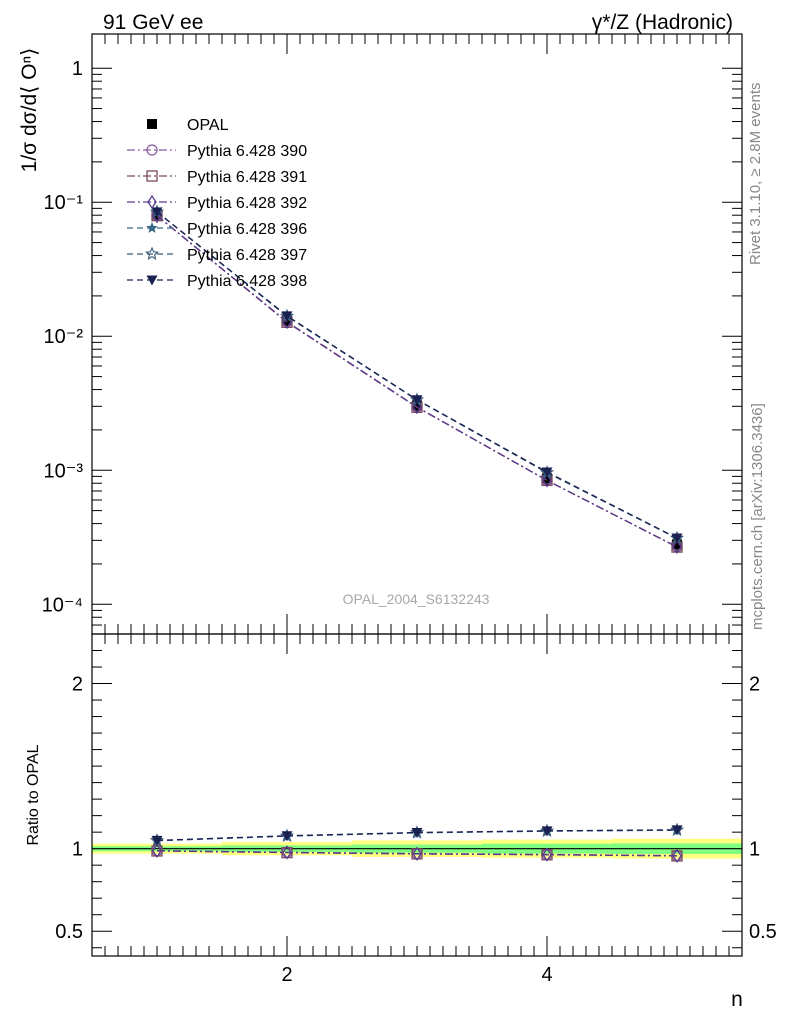  Describe the element at coordinates (77, 69) in the screenshot. I see `main-y-tick-label: 1` at that location.